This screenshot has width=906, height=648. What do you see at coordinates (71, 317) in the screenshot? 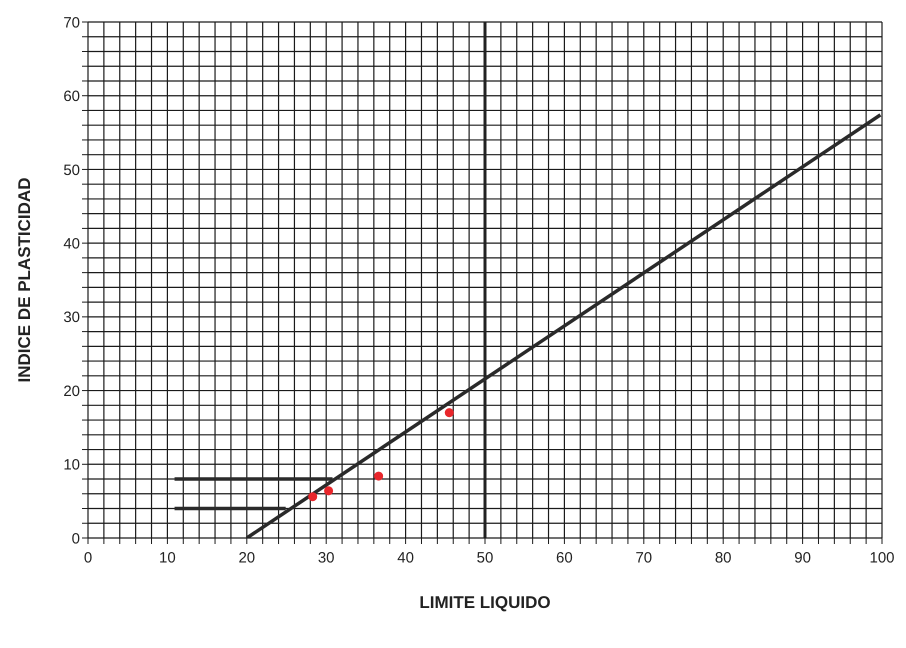
I see `y-tick-label: 30` at bounding box center [71, 317].